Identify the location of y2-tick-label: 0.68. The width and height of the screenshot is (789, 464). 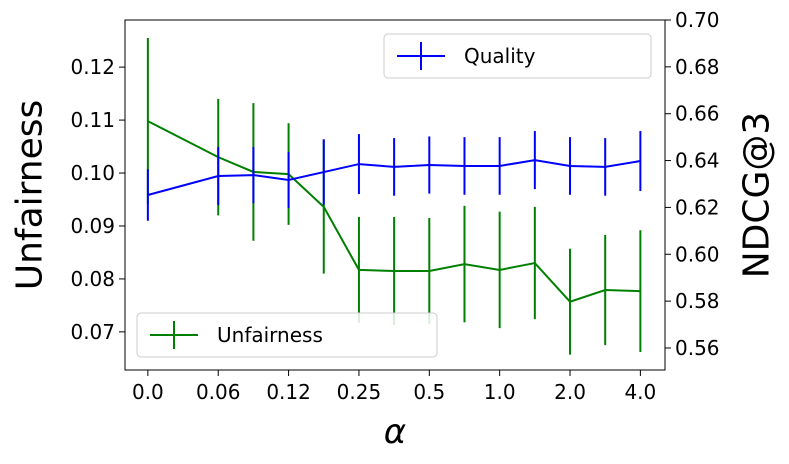
(697, 67).